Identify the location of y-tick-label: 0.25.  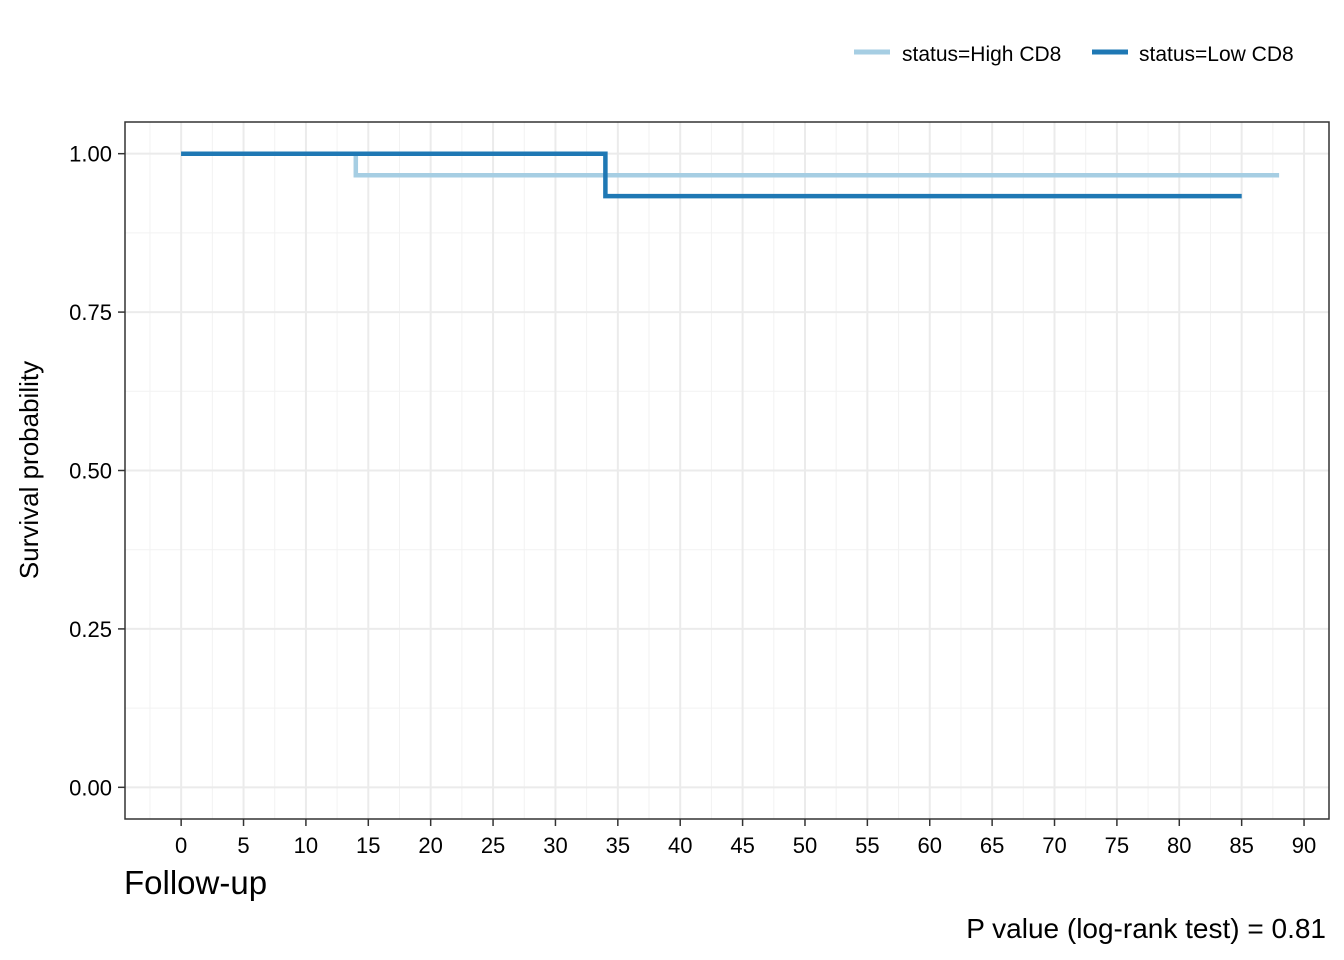
(90, 629).